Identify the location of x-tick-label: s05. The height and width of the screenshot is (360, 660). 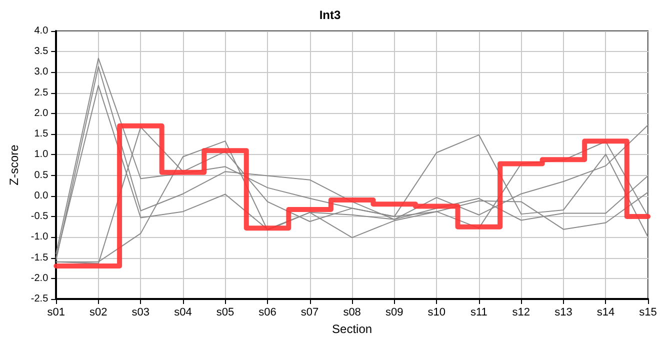
(225, 312).